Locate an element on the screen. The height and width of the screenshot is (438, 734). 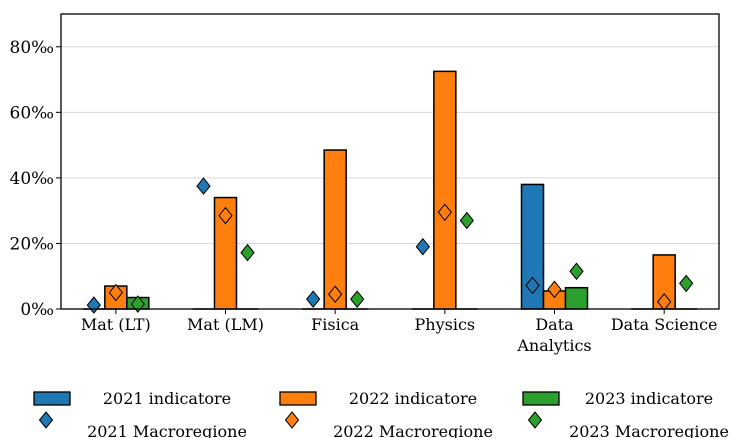
x-tick-label: Analytics is located at coordinates (553, 345).